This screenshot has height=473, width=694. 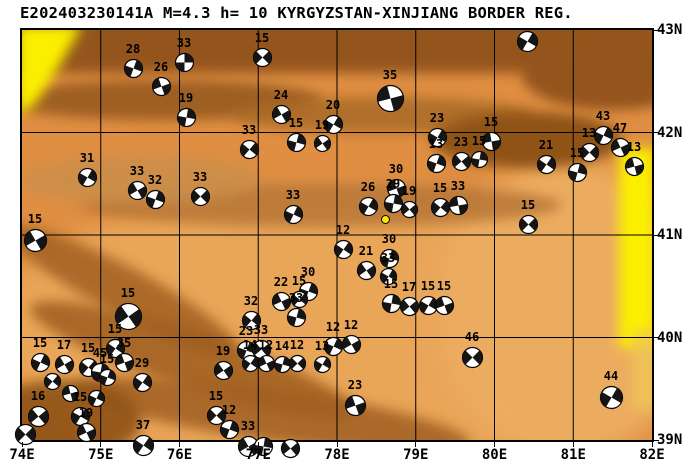 What do you see at coordinates (603, 116) in the screenshot?
I see `depth-label: 43` at bounding box center [603, 116].